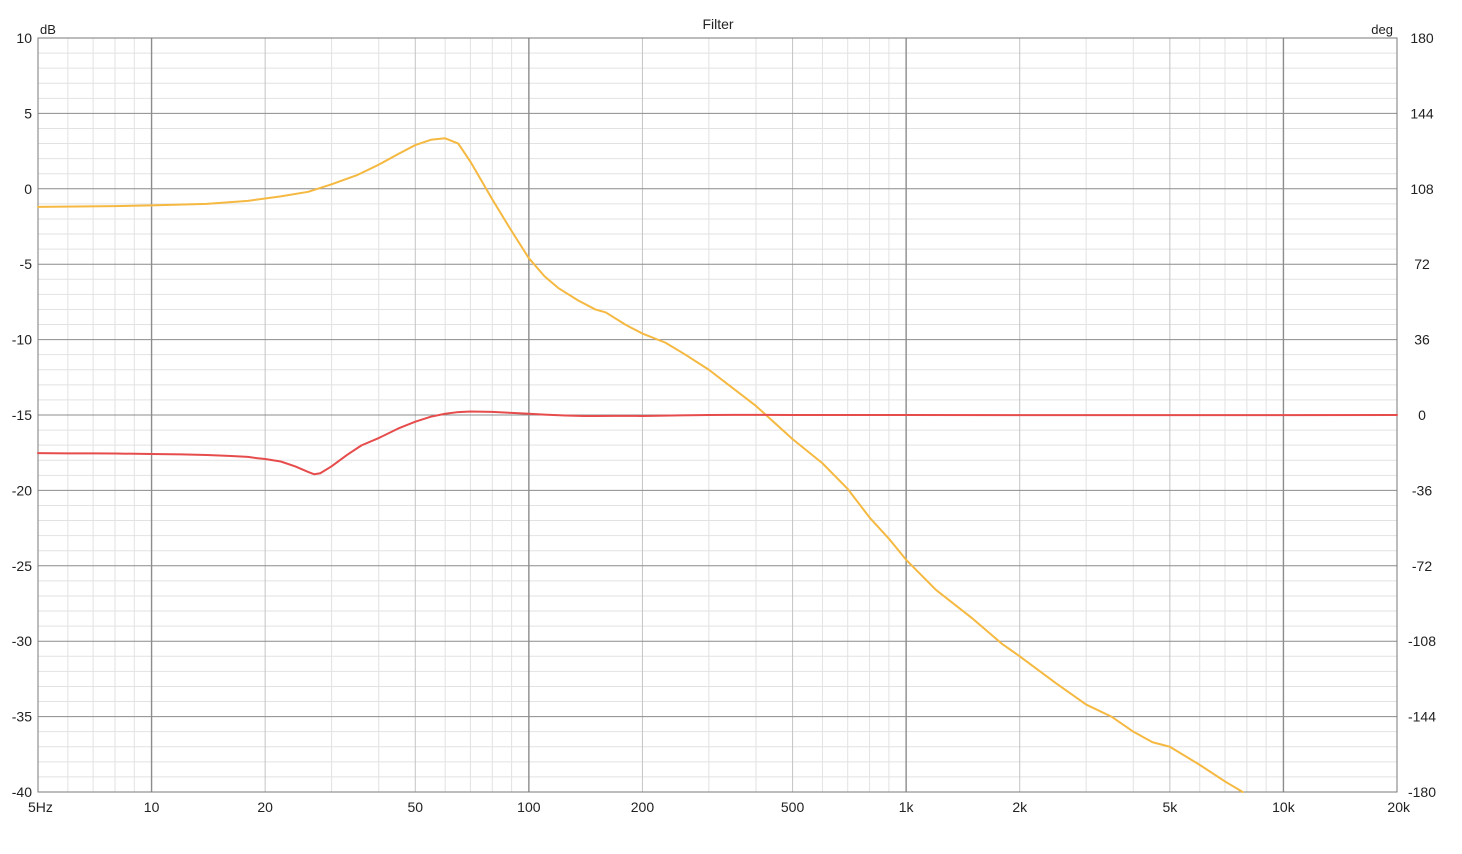 This screenshot has width=1462, height=854. What do you see at coordinates (1422, 38) in the screenshot?
I see `right-tick-label: 180` at bounding box center [1422, 38].